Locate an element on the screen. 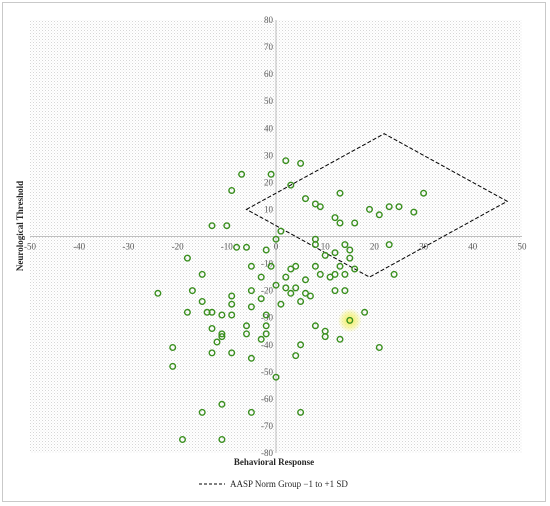 The image size is (550, 506). x-tick-label: -30 is located at coordinates (128, 247).